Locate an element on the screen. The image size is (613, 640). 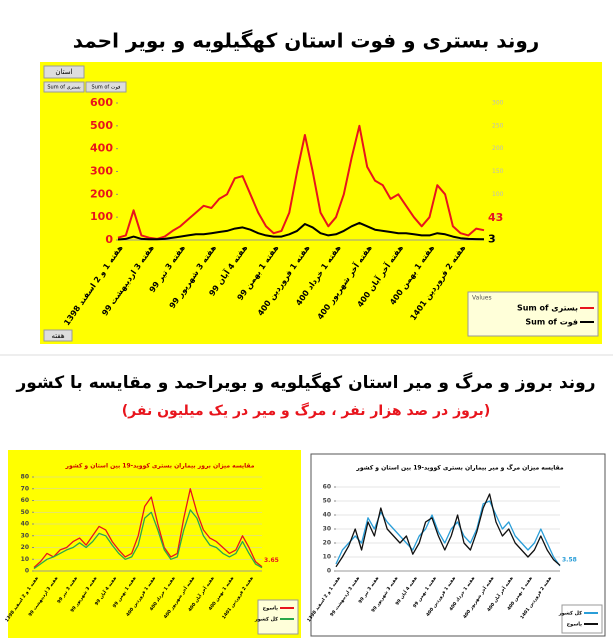
y2-tick-label: 50 is located at coordinates (496, 217).